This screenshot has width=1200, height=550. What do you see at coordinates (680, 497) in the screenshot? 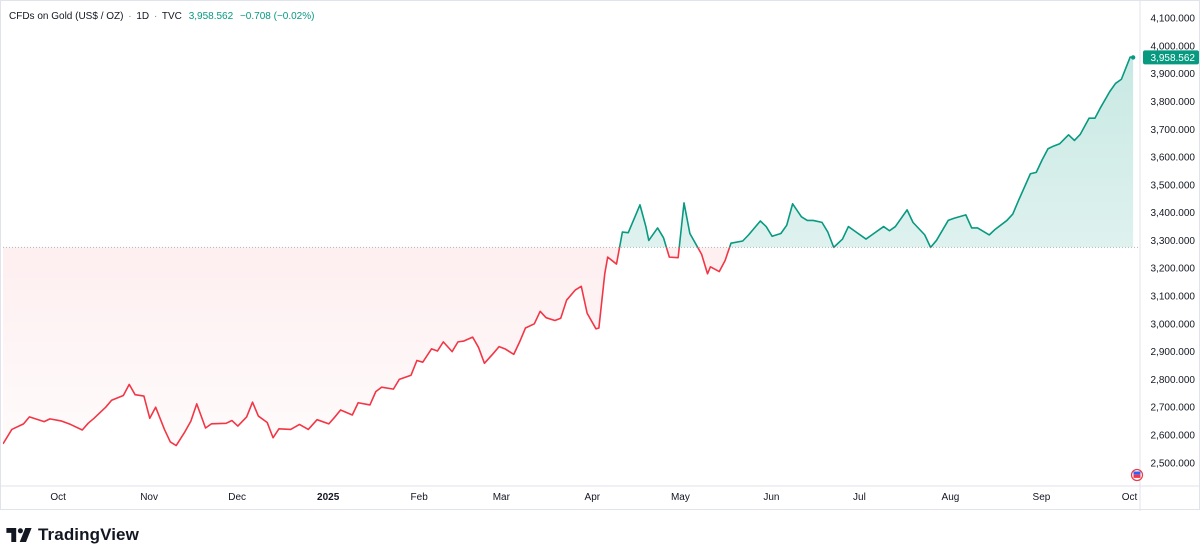
I see `x-tick-label: May` at bounding box center [680, 497].